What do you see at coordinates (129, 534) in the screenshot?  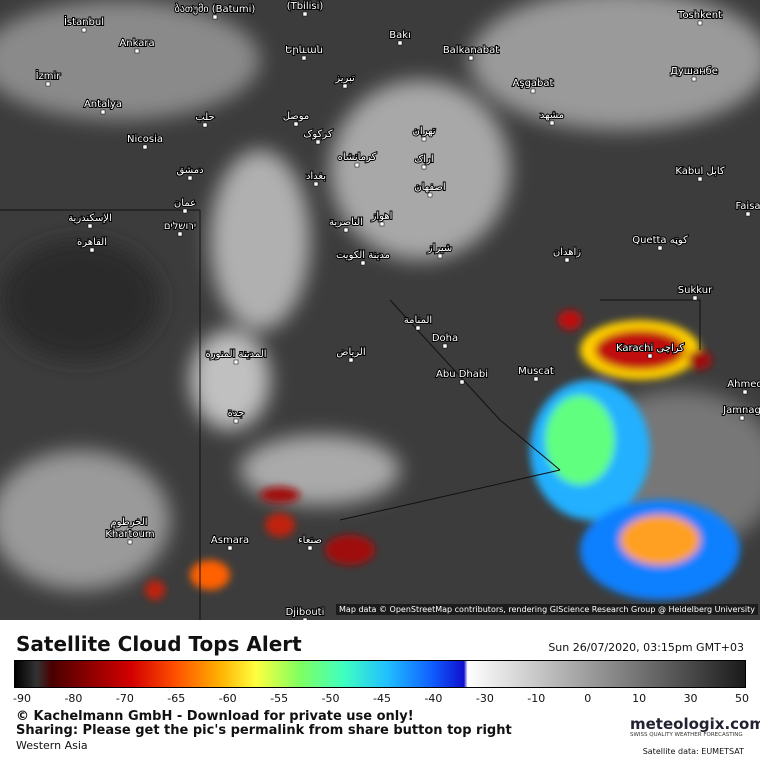 I see `city-label: Khartoum` at bounding box center [129, 534].